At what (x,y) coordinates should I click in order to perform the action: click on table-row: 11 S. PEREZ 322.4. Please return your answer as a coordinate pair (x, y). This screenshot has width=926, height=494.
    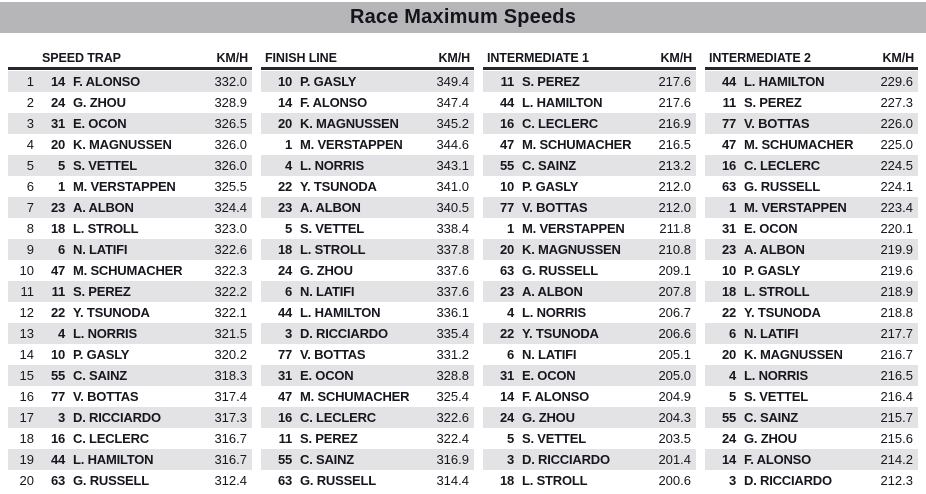
    Looking at the image, I should click on (367, 438).